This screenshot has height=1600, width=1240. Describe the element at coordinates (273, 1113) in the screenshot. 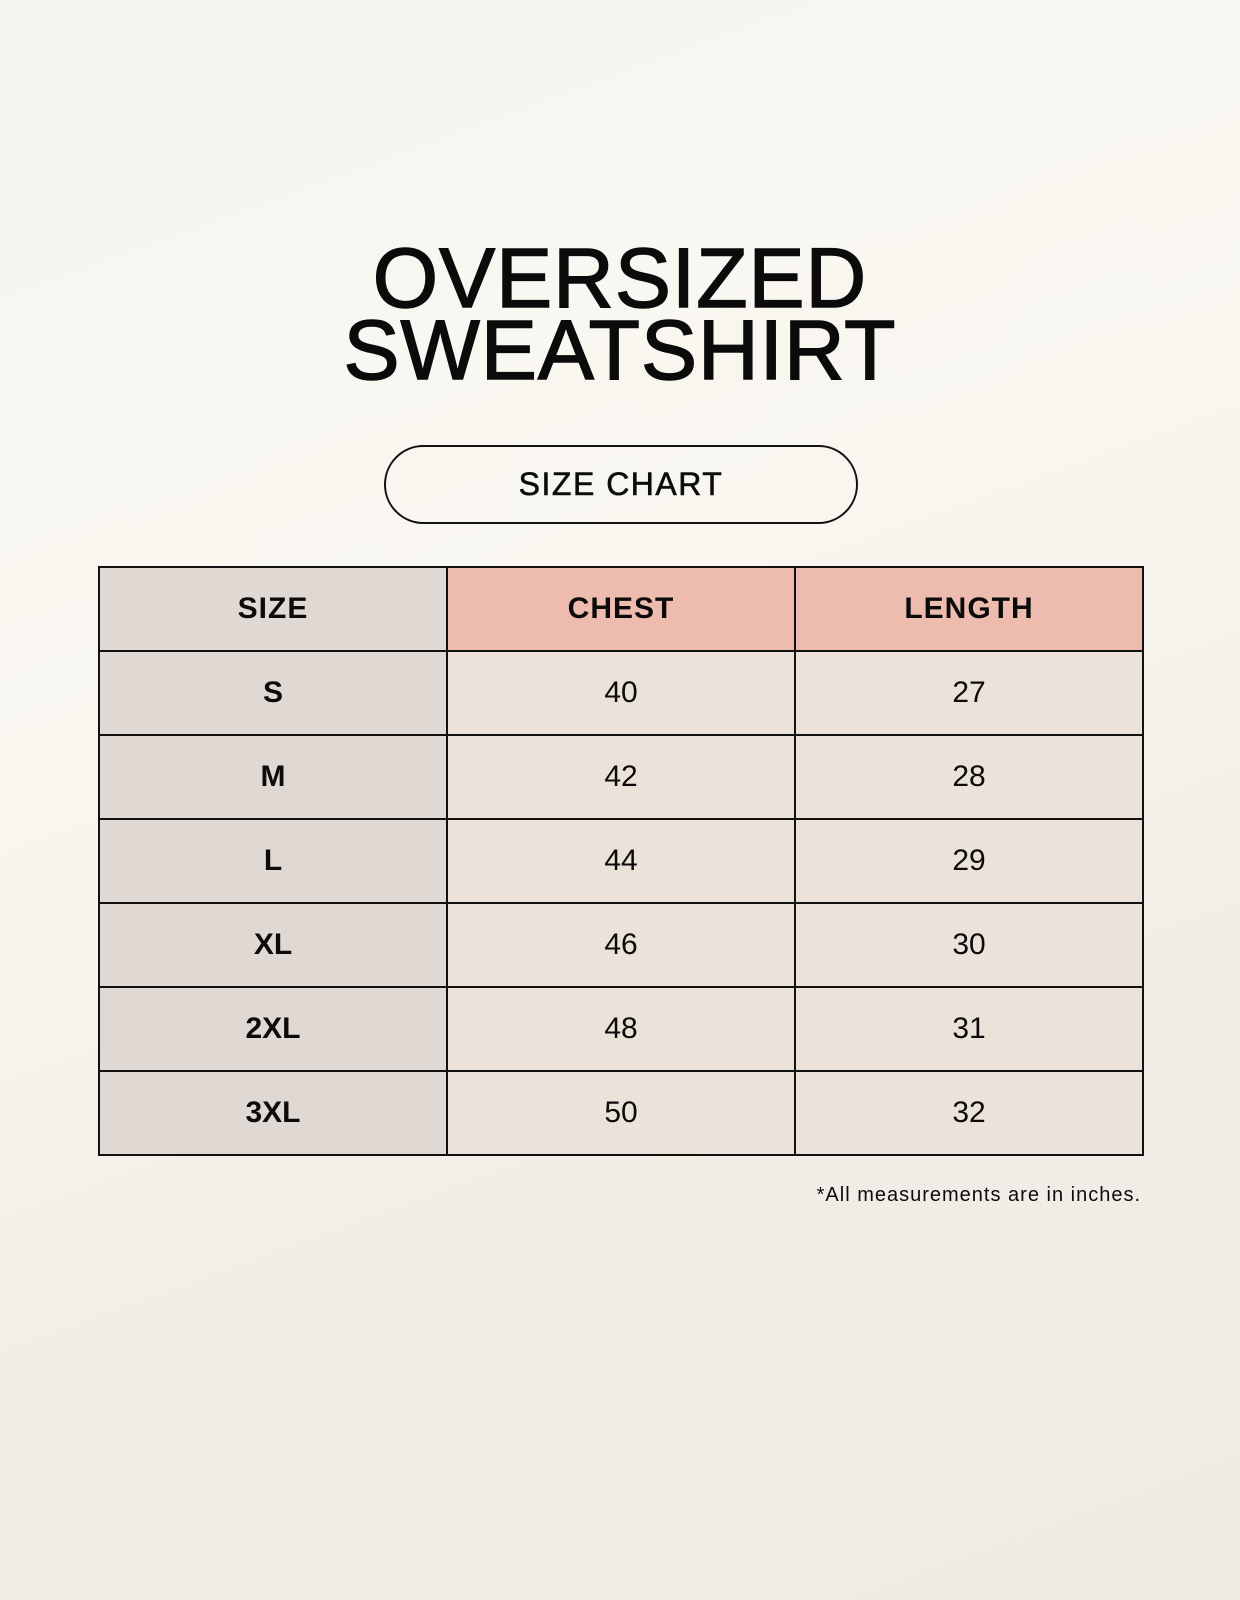

I see `cell-size: 3XL` at that location.